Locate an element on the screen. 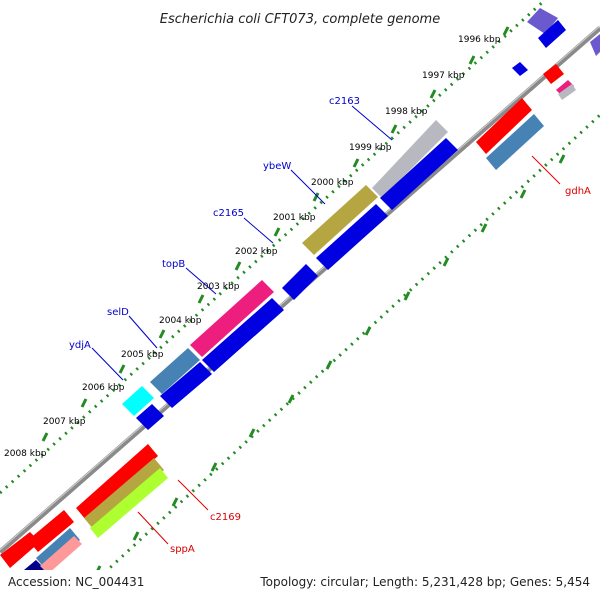 Image resolution: width=600 pixels, height=600 pixels. kbp-label: 2002 kbp is located at coordinates (256, 252).